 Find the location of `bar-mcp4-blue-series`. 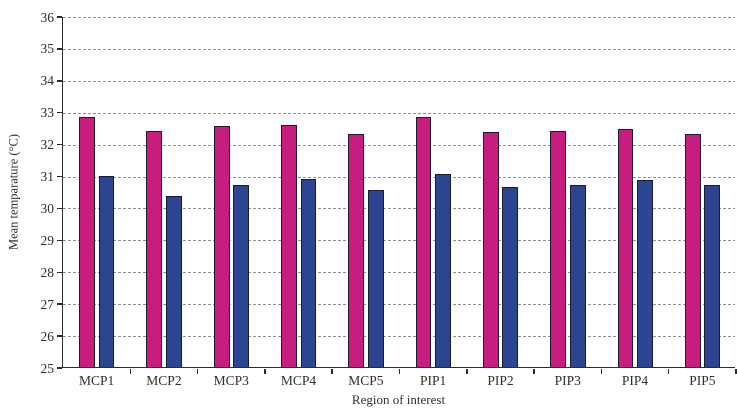

bar-mcp4-blue-series is located at coordinates (308, 272).